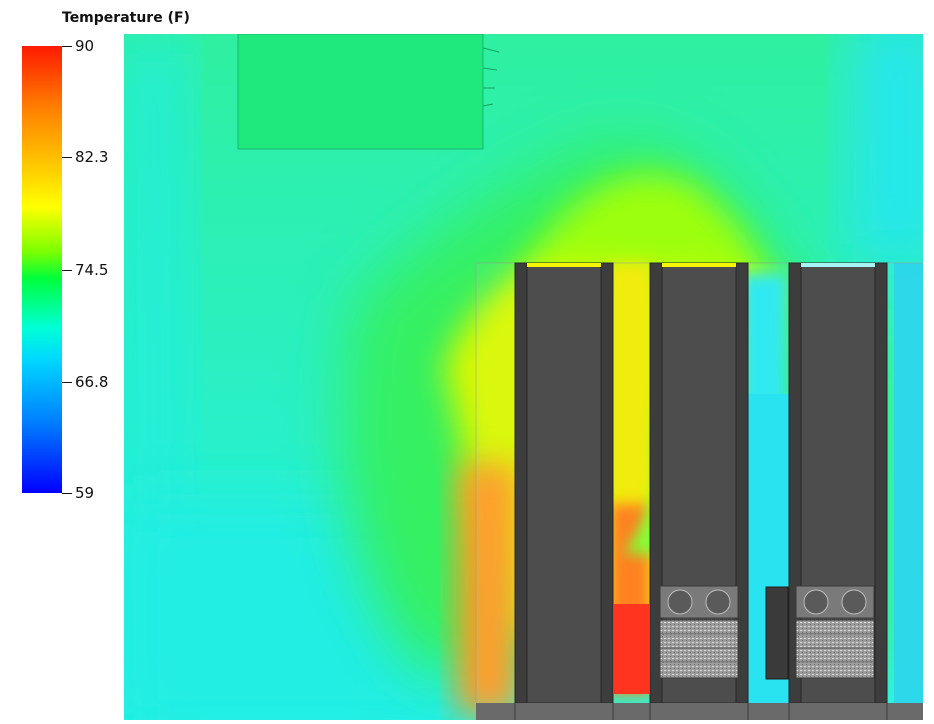  What do you see at coordinates (491, 77) in the screenshot?
I see `airflow-vectors` at bounding box center [491, 77].